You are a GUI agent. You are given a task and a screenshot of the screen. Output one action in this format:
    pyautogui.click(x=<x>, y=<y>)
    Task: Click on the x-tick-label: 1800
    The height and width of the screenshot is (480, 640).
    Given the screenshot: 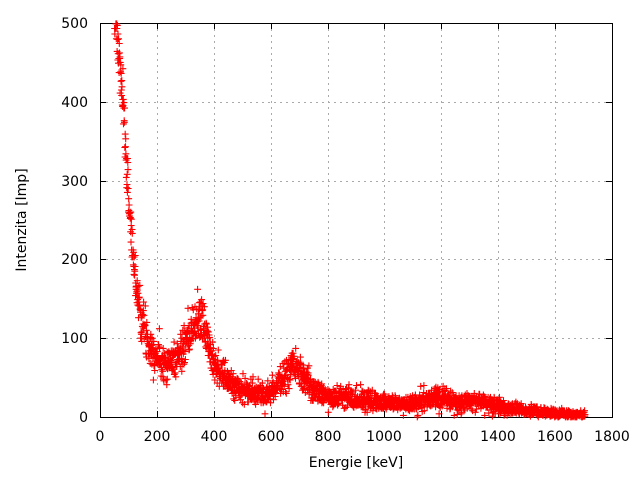 What is the action you would take?
    pyautogui.click(x=612, y=437)
    